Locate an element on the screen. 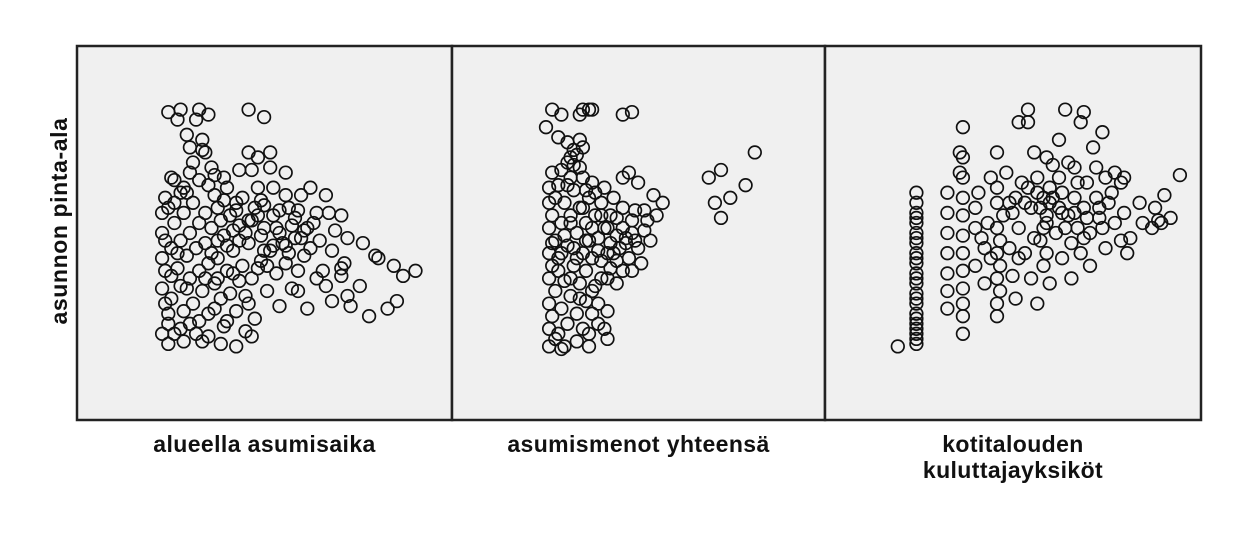  x-axis-label-panel-2: asumismenot yhteensä is located at coordinates (638, 444).